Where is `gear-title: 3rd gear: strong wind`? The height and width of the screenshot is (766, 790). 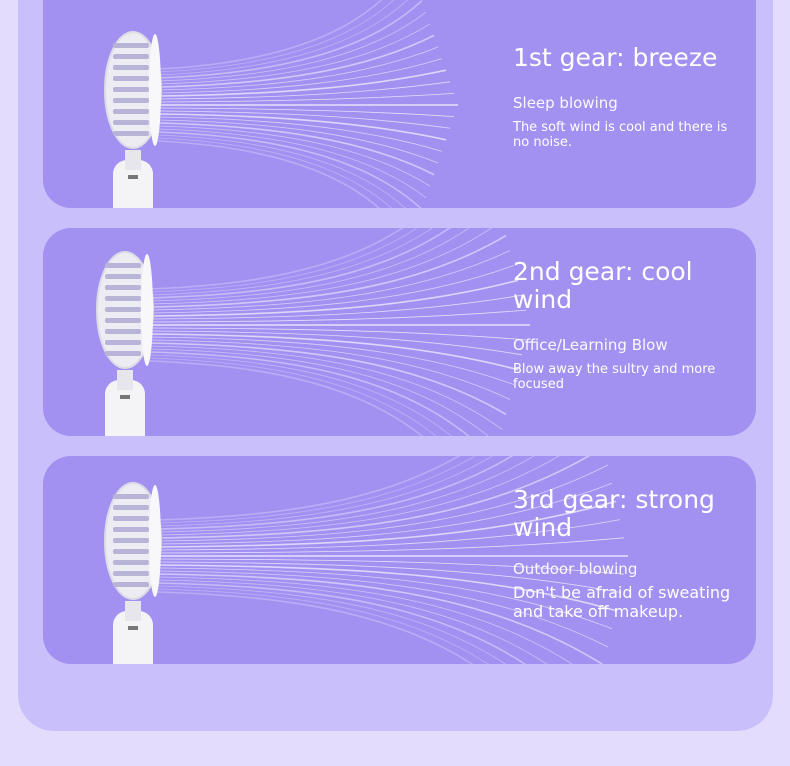
gear-title: 3rd gear: strong wind is located at coordinates (614, 513).